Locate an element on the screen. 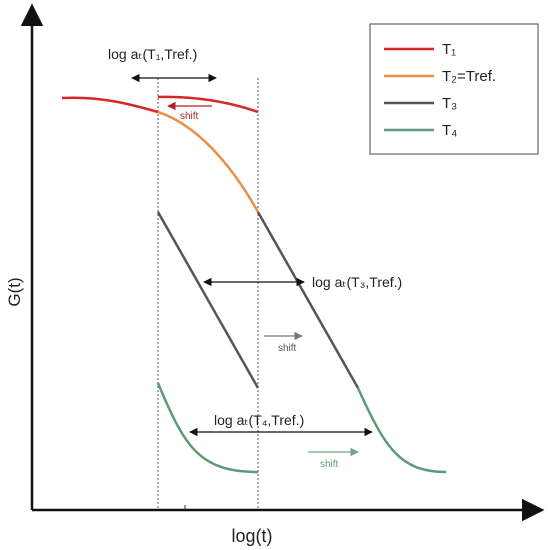  x-axis-label: log(t) is located at coordinates (251, 536).